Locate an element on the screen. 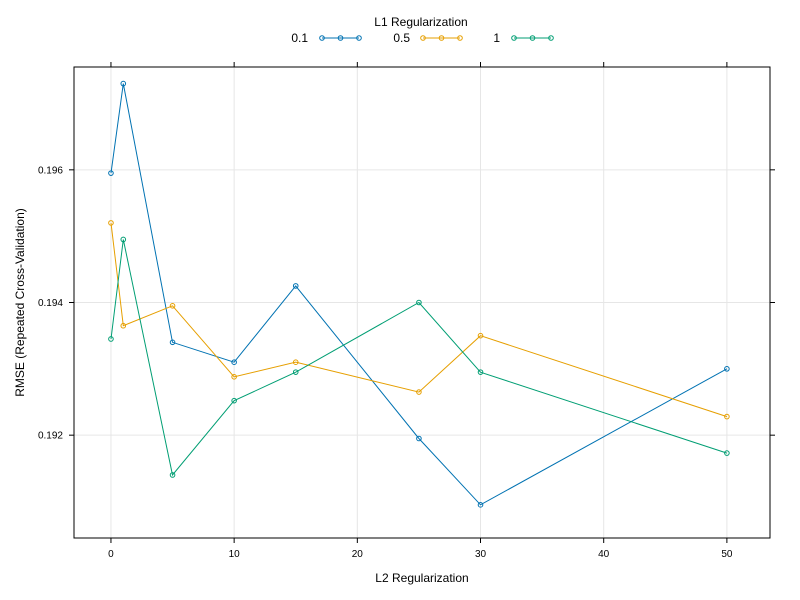  legend-label-0: 0.1 is located at coordinates (299, 38).